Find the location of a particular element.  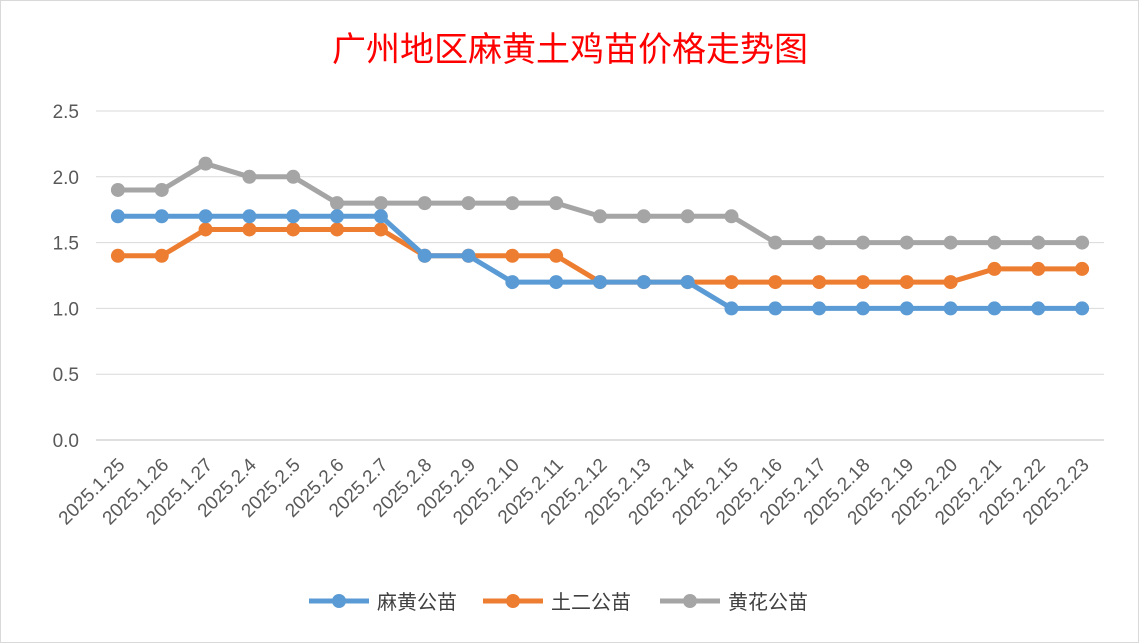

legend-item: 黄花公苗 is located at coordinates (734, 602).